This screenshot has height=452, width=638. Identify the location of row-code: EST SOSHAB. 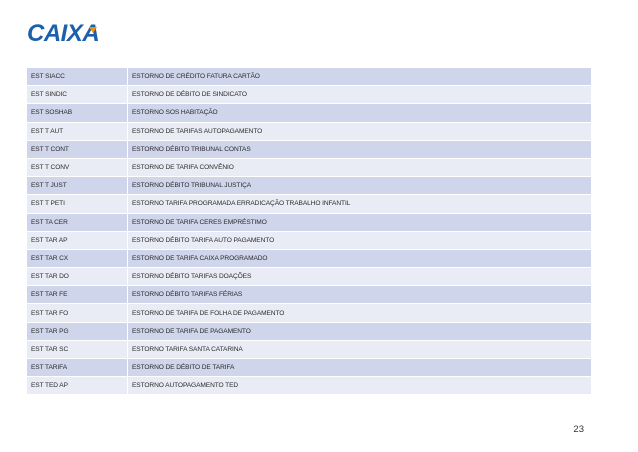
(77, 113).